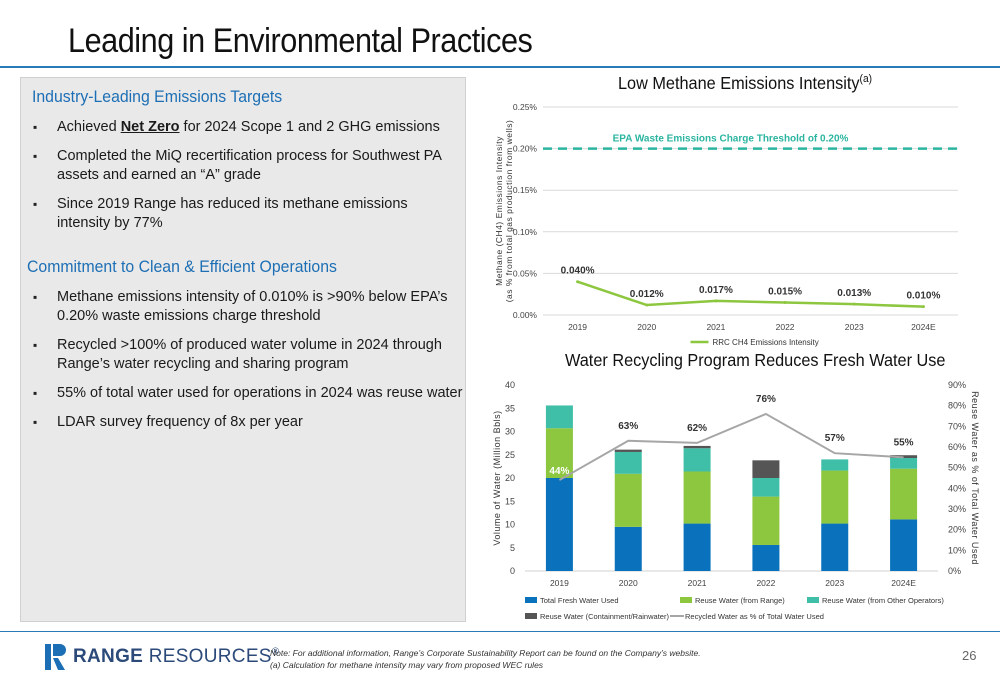 The image size is (1000, 685). I want to click on legend-label: RRC CH4 Emissions Intensity, so click(766, 342).